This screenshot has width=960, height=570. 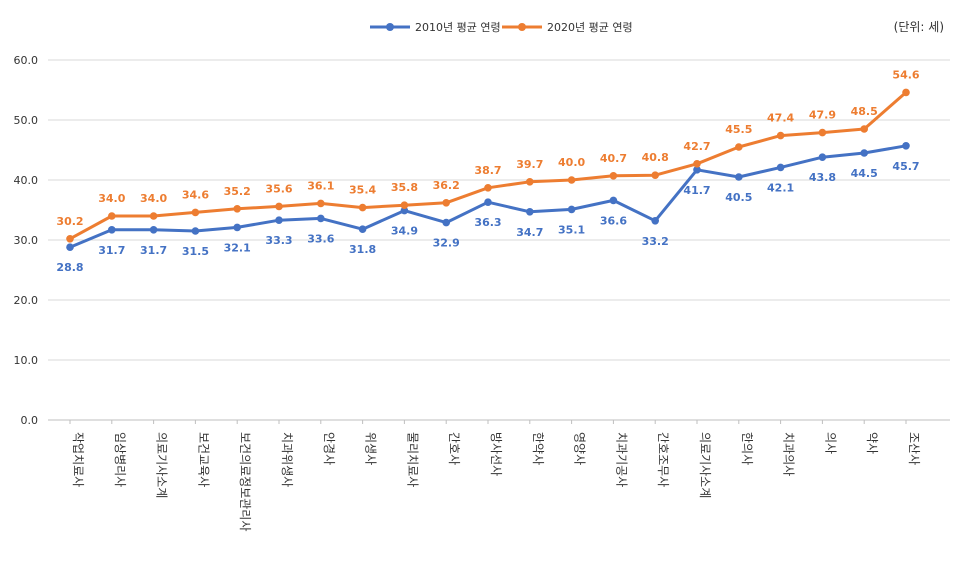 I want to click on data-label: 39.7, so click(x=529, y=164).